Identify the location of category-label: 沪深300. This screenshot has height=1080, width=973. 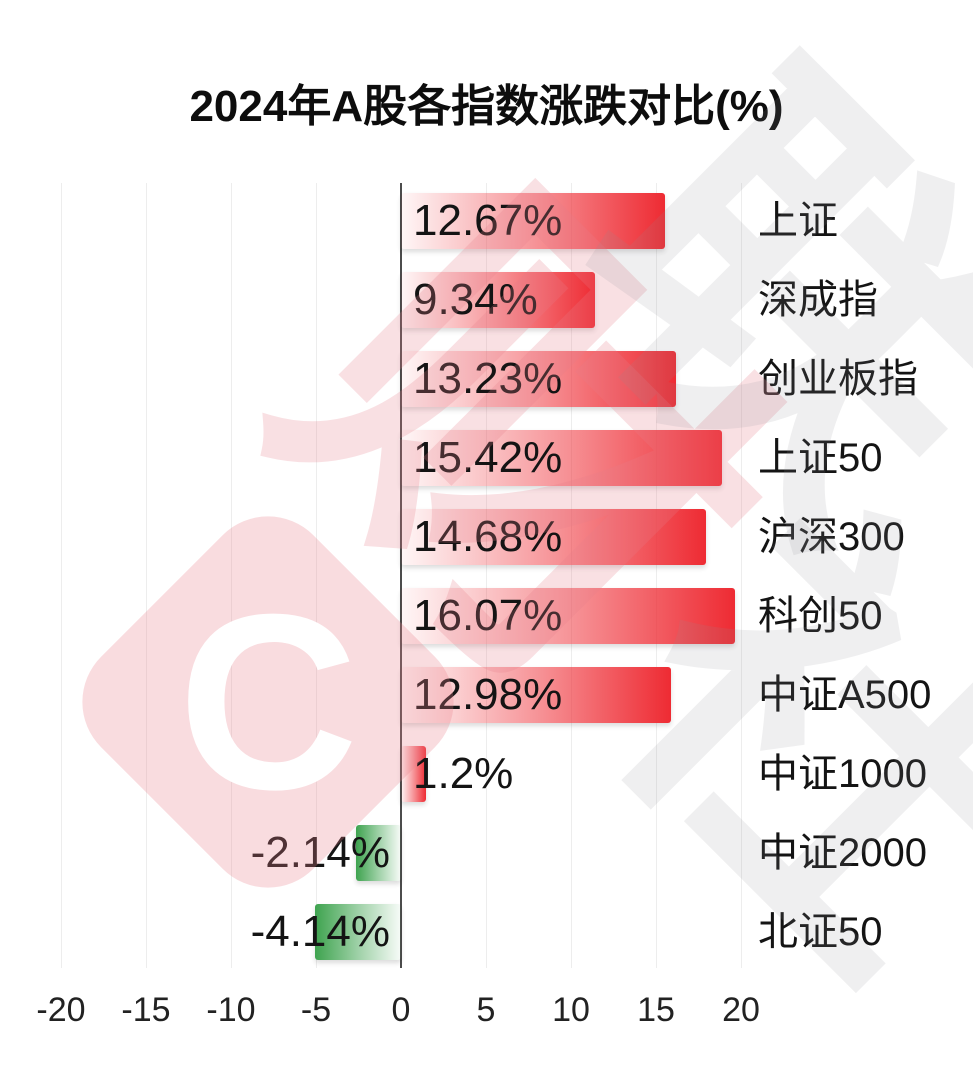
(831, 537).